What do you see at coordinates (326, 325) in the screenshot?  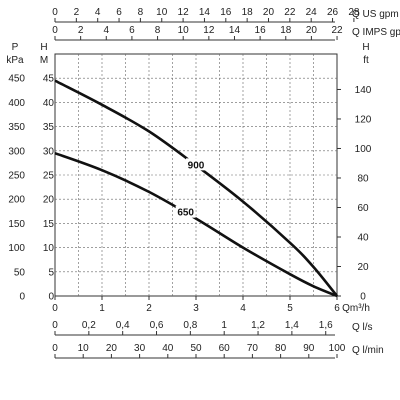 I see `secondary-tick-label: 1,6` at bounding box center [326, 325].